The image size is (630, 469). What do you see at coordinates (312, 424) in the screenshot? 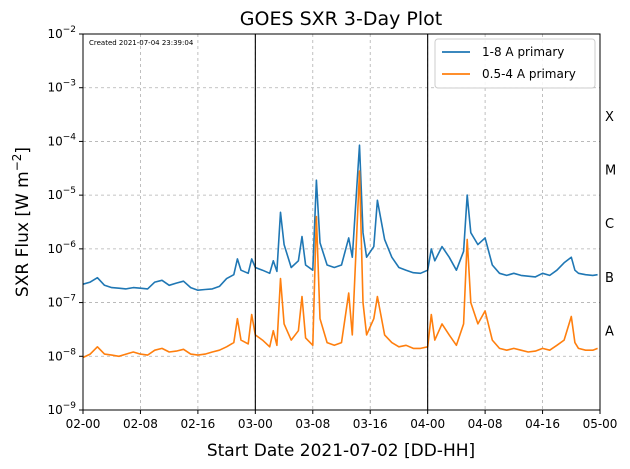
I see `x-tick-label: 03-08` at bounding box center [312, 424].